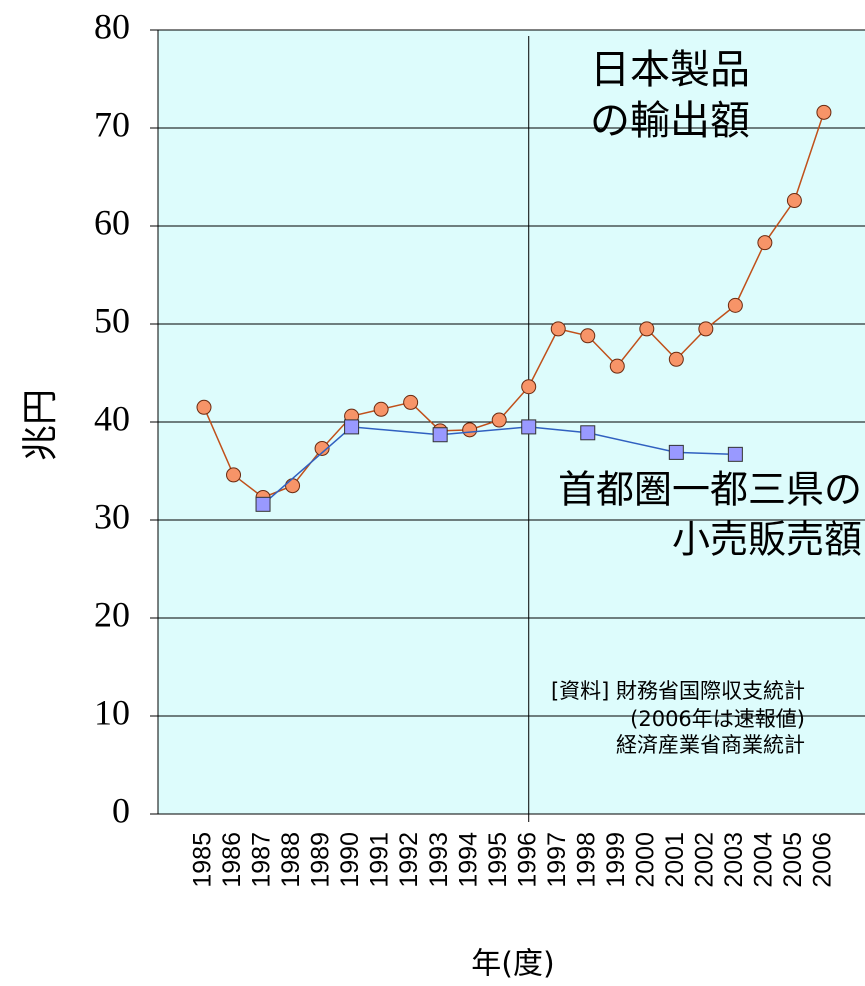 This screenshot has width=865, height=986. What do you see at coordinates (203, 860) in the screenshot?
I see `x-tick-label: 1985` at bounding box center [203, 860].